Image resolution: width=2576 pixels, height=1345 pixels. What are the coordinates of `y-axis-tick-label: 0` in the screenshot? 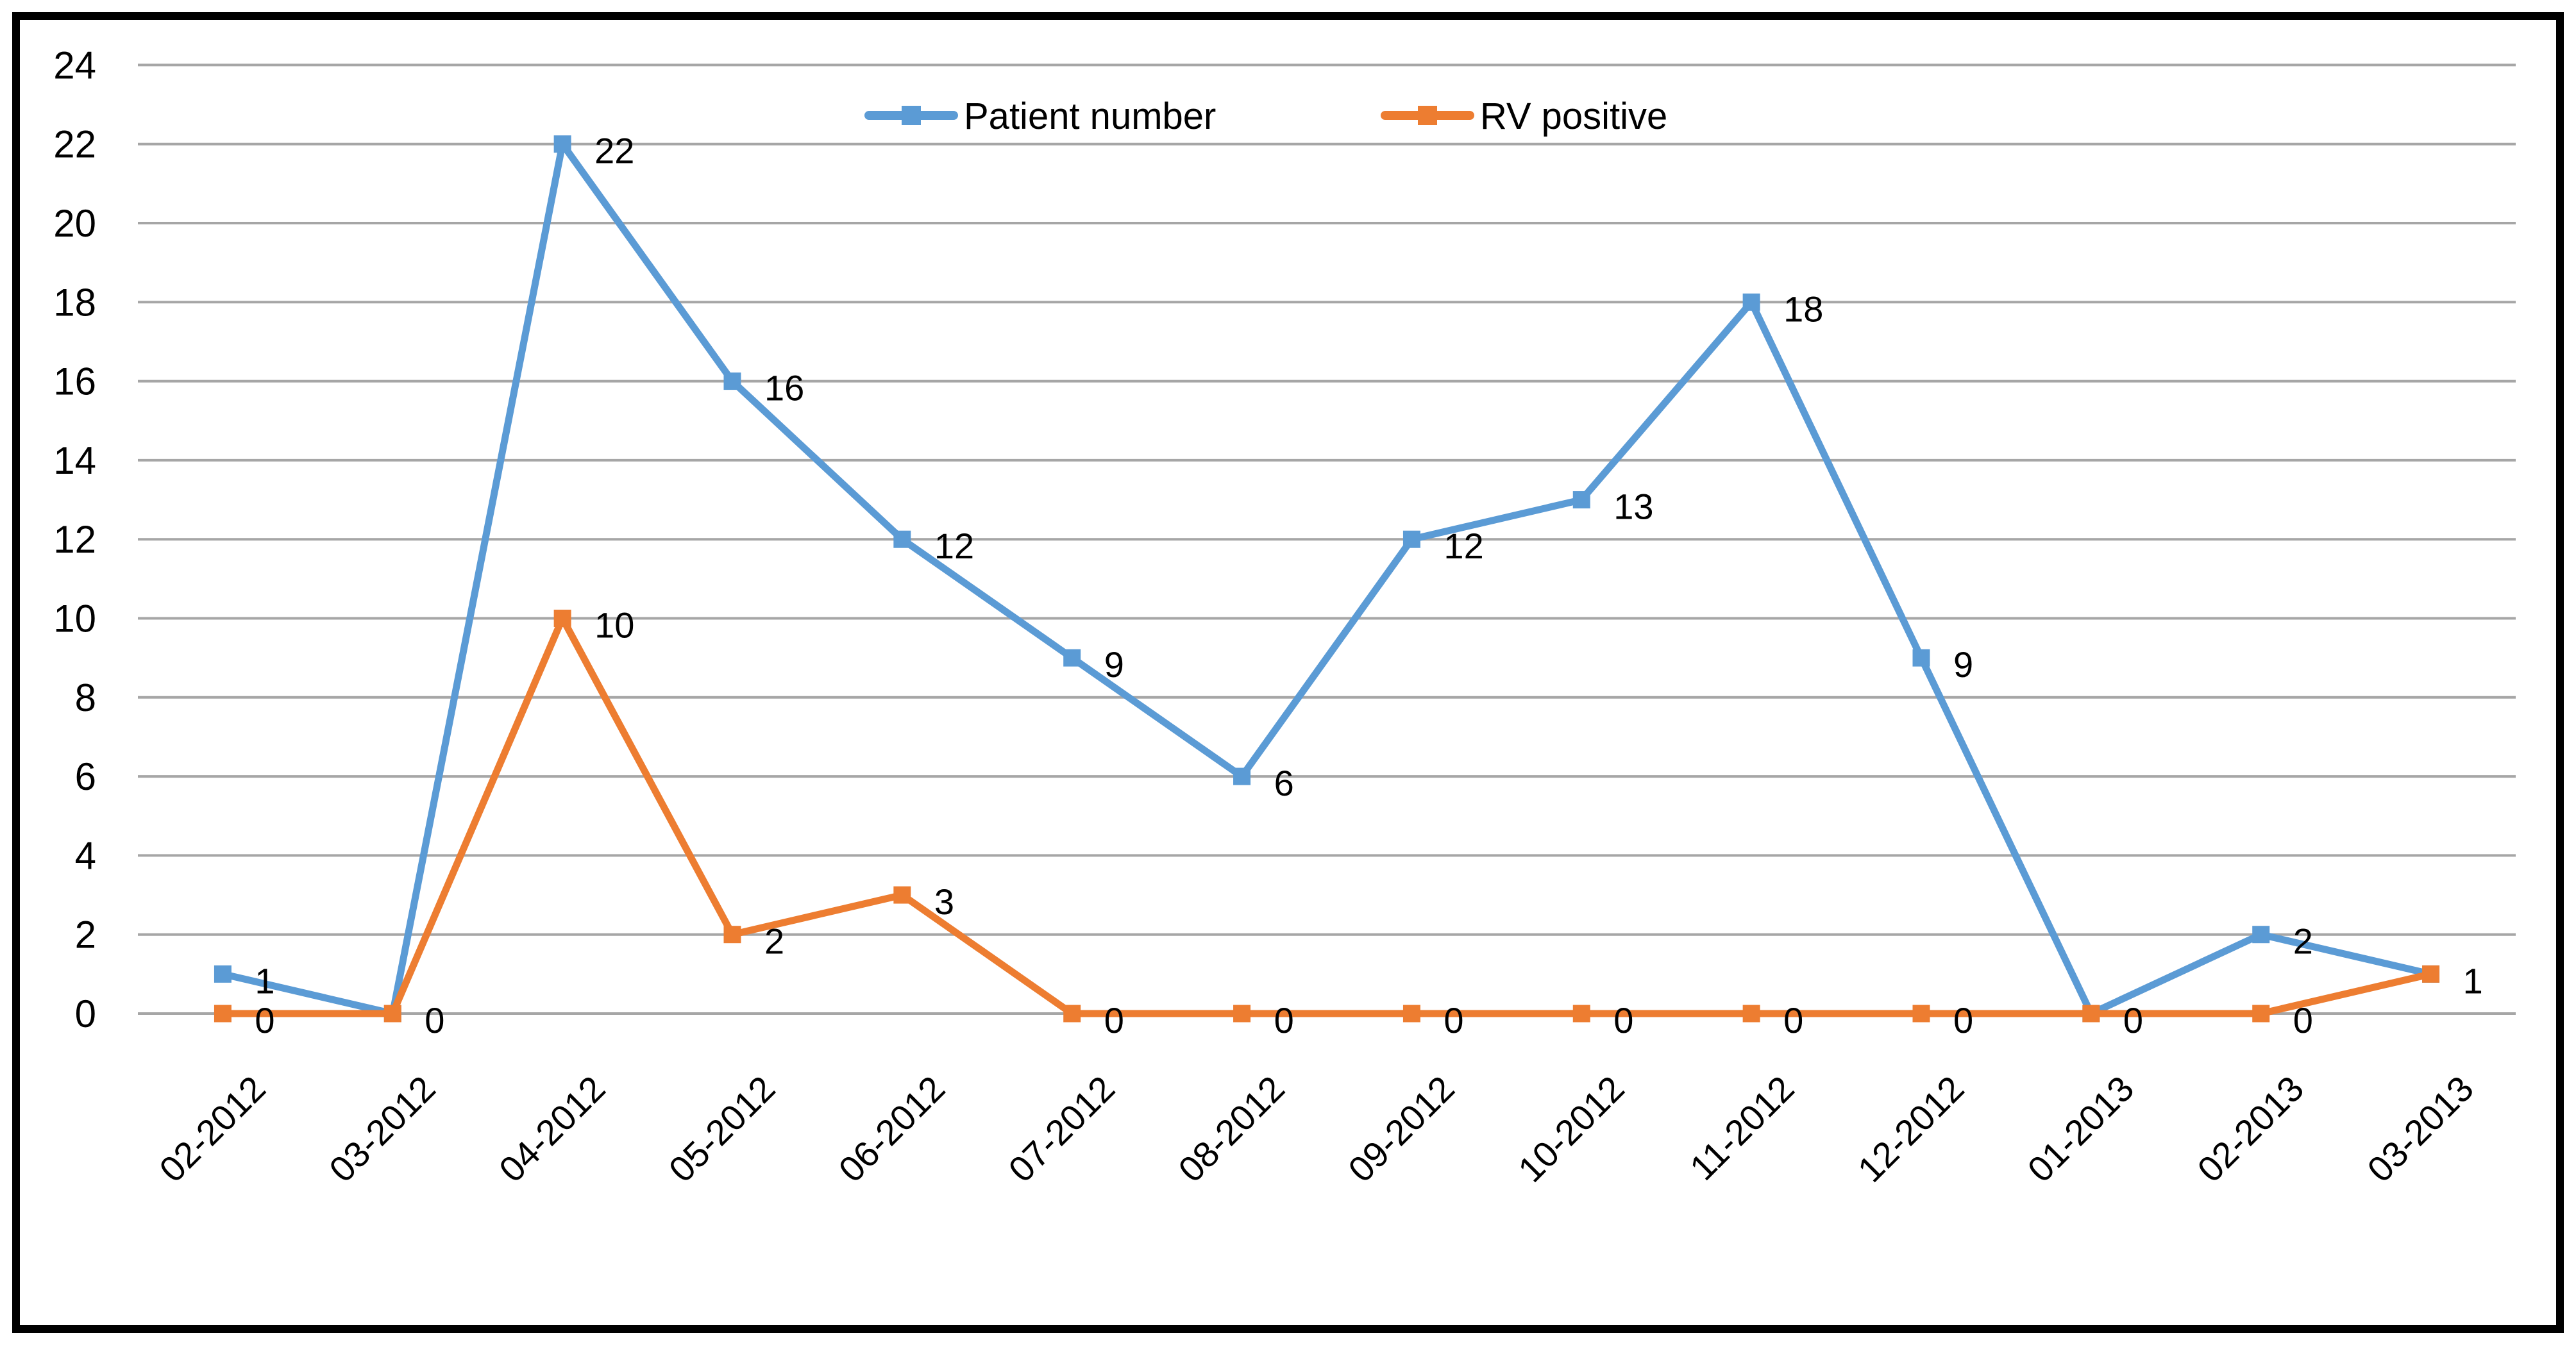 It's located at (85, 1014).